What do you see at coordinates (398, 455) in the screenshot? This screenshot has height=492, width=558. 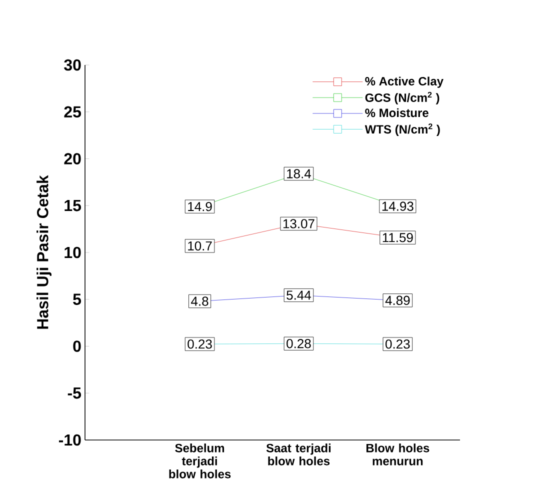 I see `x-tick-label: Blow holes menurun` at bounding box center [398, 455].